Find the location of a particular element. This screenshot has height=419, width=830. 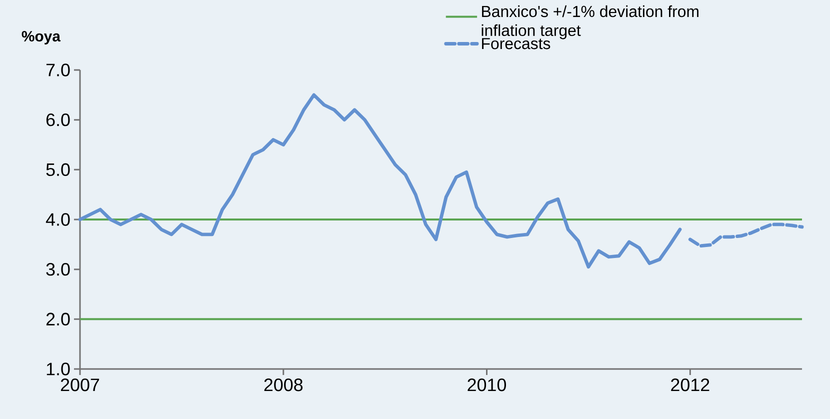

y-tick-label: 6.0 is located at coordinates (58, 119).